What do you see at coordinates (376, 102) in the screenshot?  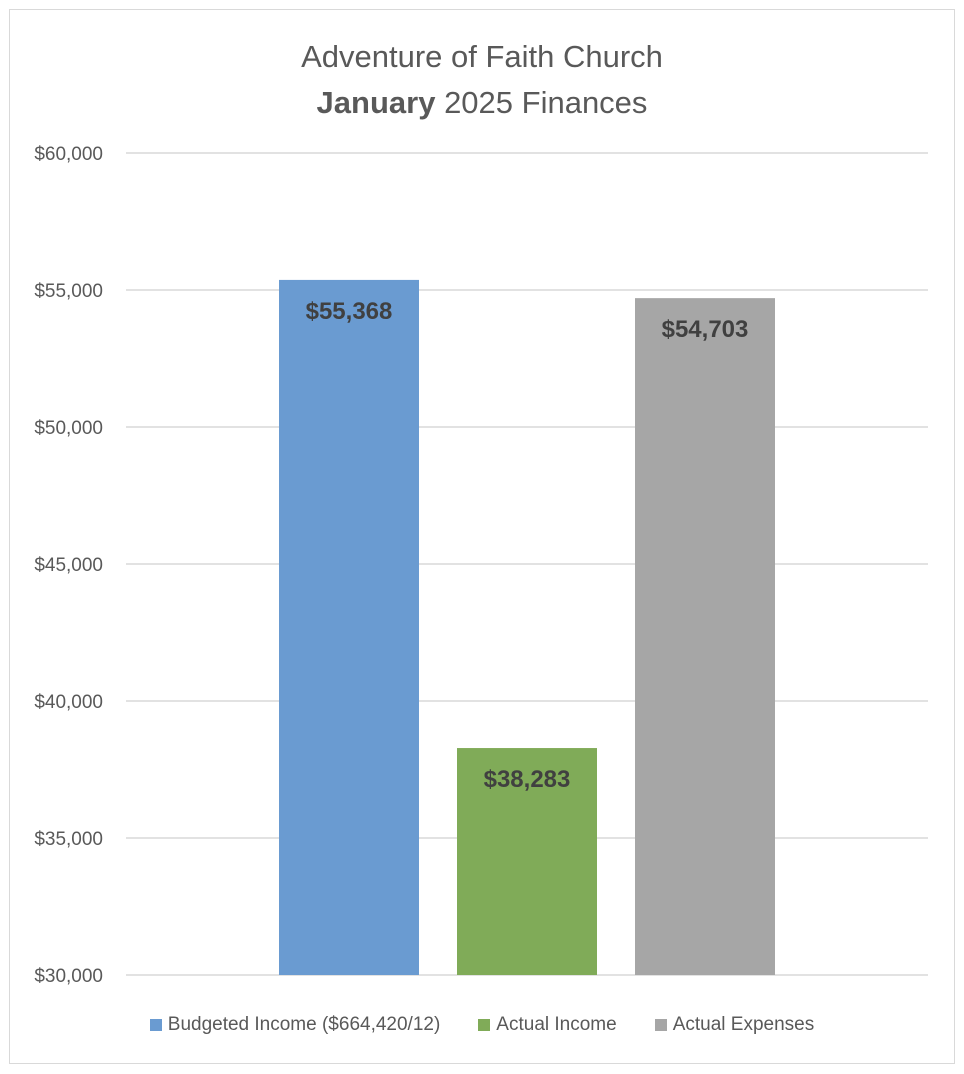 I see `chart-title-month: January` at bounding box center [376, 102].